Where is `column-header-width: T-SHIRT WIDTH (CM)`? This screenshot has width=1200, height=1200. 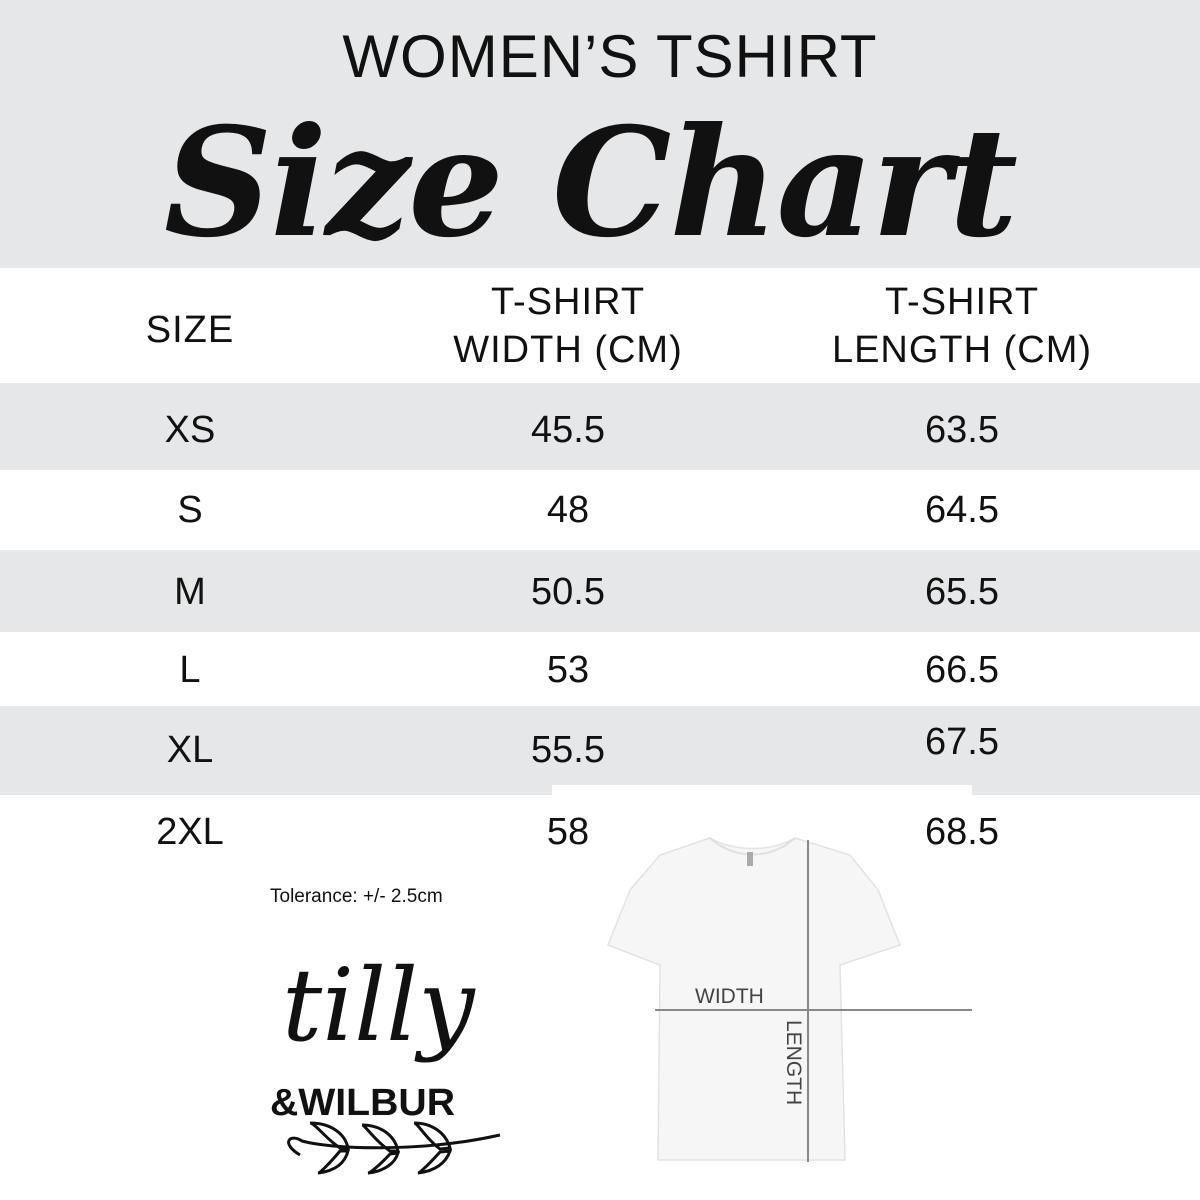
column-header-width: T-SHIRT WIDTH (CM) is located at coordinates (567, 326).